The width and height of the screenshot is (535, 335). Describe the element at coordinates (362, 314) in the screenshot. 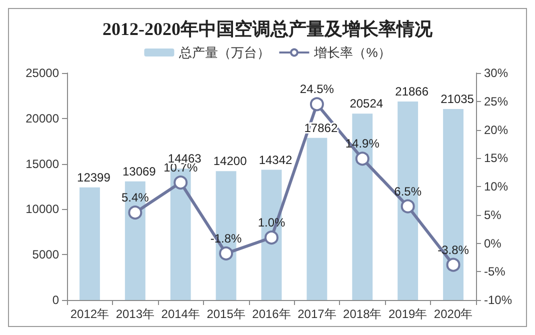

I see `x-tick-label: 2018年` at that location.